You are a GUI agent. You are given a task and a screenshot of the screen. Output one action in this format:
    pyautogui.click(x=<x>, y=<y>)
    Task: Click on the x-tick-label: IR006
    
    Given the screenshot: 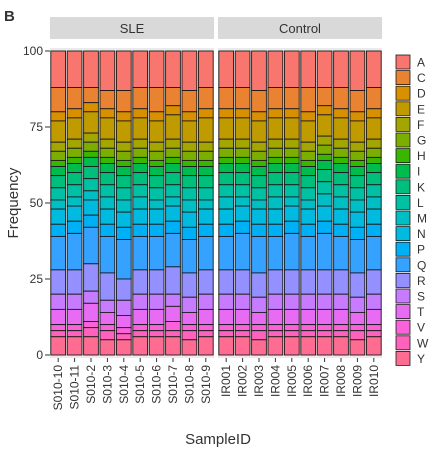 What is the action you would take?
    pyautogui.click(x=308, y=381)
    